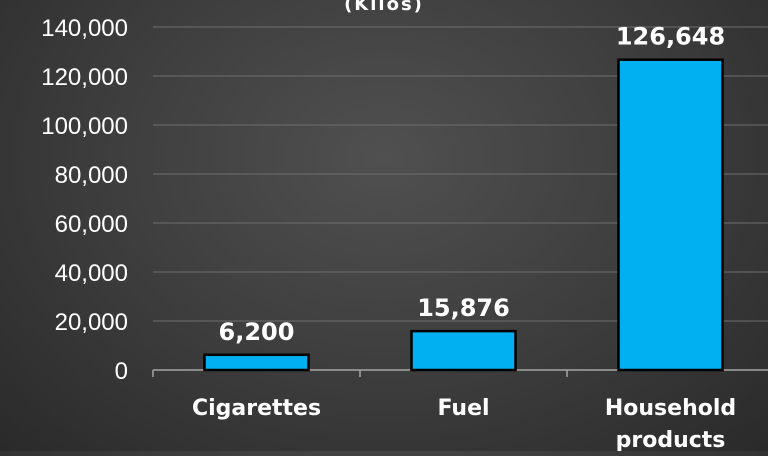 The height and width of the screenshot is (456, 768). I want to click on data-label: 15,876, so click(463, 308).